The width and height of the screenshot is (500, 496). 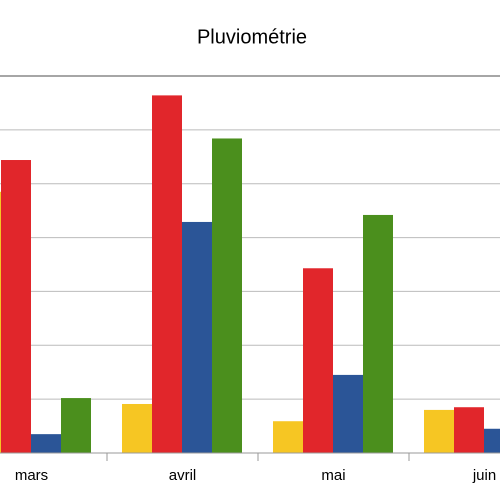 I want to click on x-tick-label: mai, so click(x=333, y=475).